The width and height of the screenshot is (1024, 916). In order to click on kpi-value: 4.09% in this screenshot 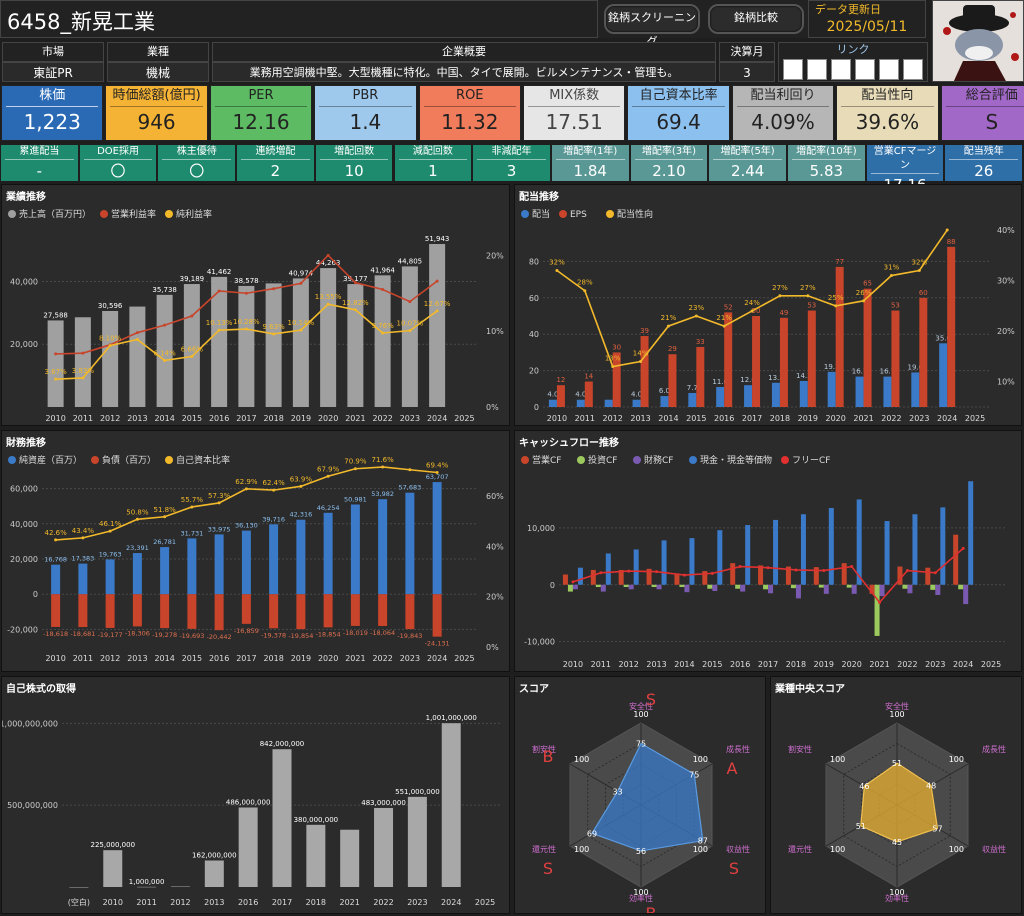, I will do `click(783, 122)`.